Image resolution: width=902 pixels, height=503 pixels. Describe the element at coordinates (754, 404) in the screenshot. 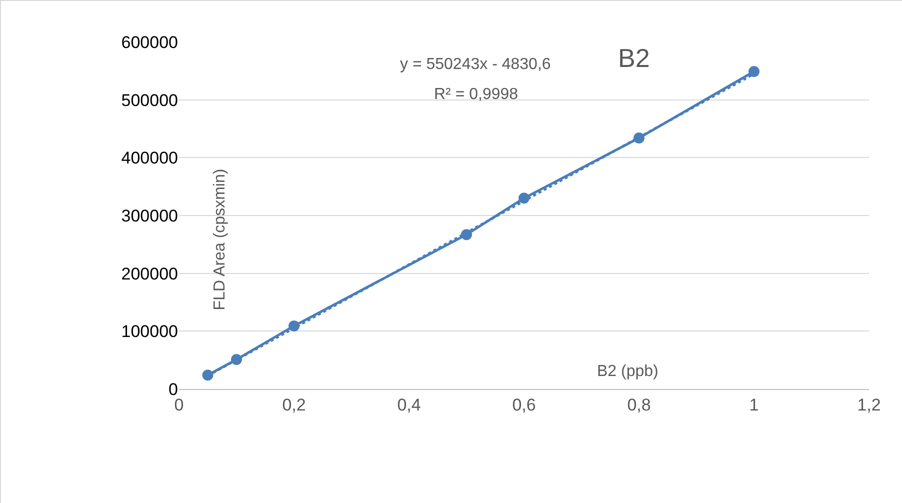

I see `x-tick-label: 1` at that location.